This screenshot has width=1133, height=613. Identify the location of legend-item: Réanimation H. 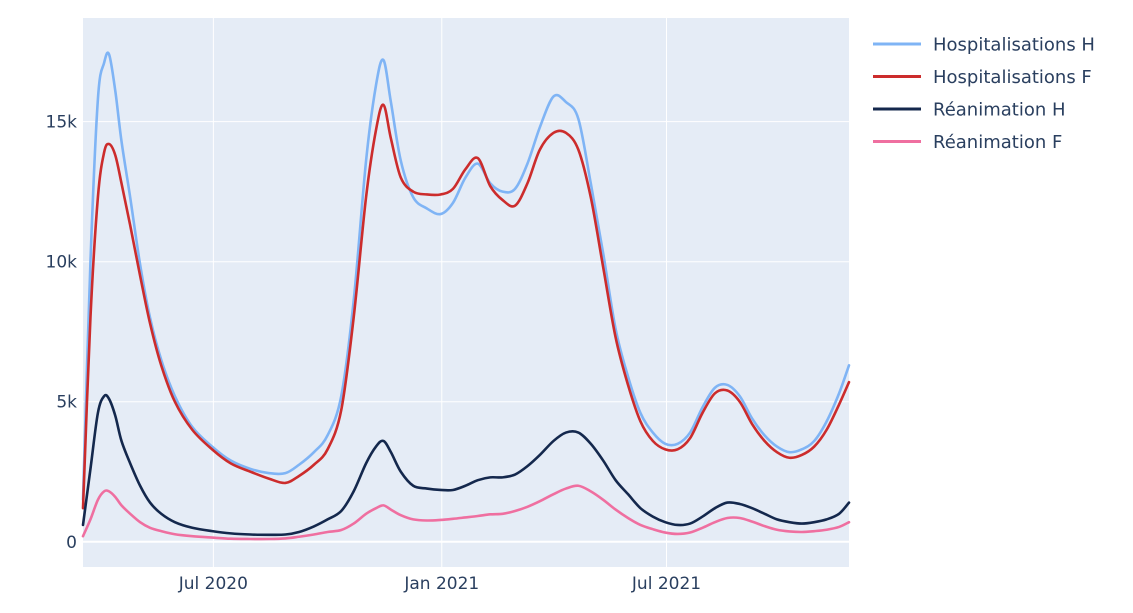
(969, 110).